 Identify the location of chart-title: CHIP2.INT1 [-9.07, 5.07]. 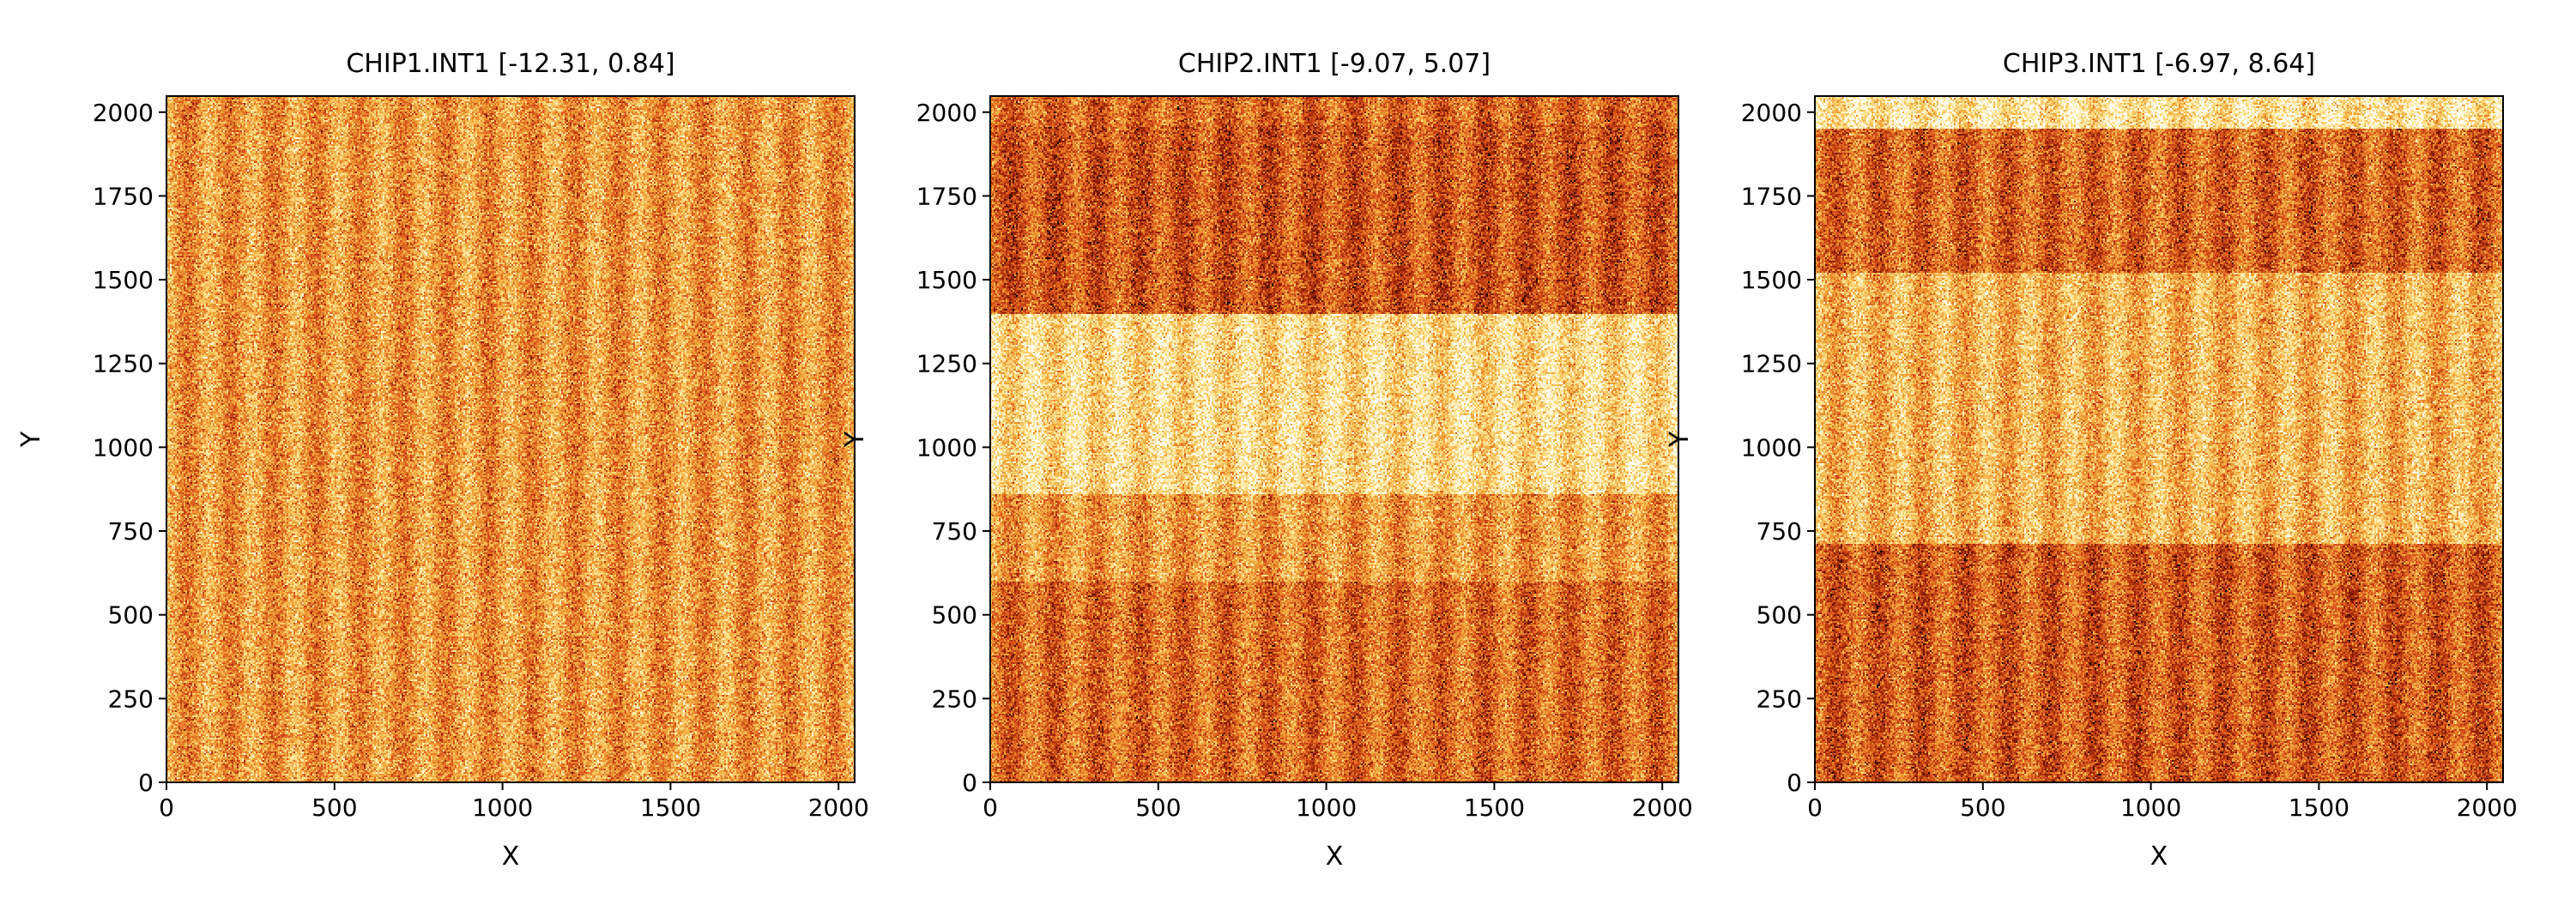
(1334, 64).